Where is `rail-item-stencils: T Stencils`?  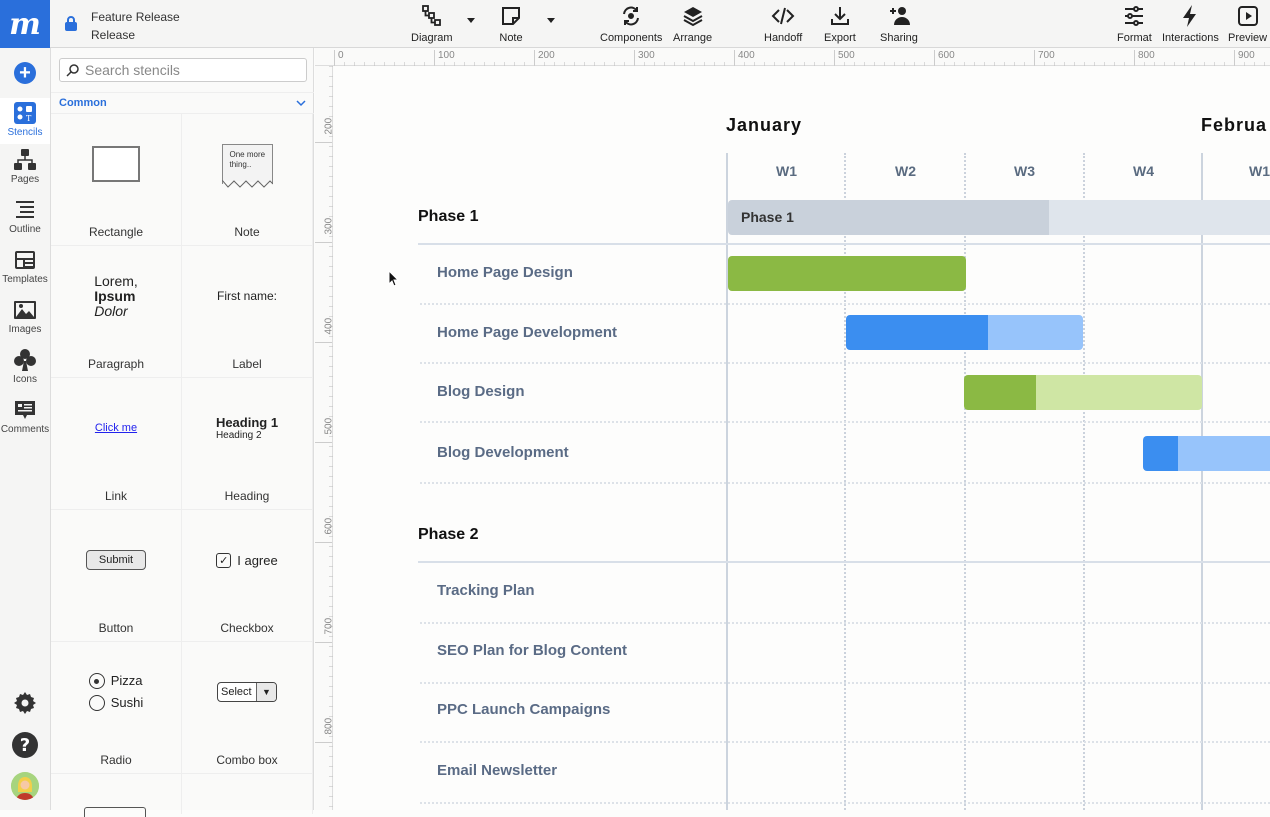
rail-item-stencils: T Stencils is located at coordinates (25, 121).